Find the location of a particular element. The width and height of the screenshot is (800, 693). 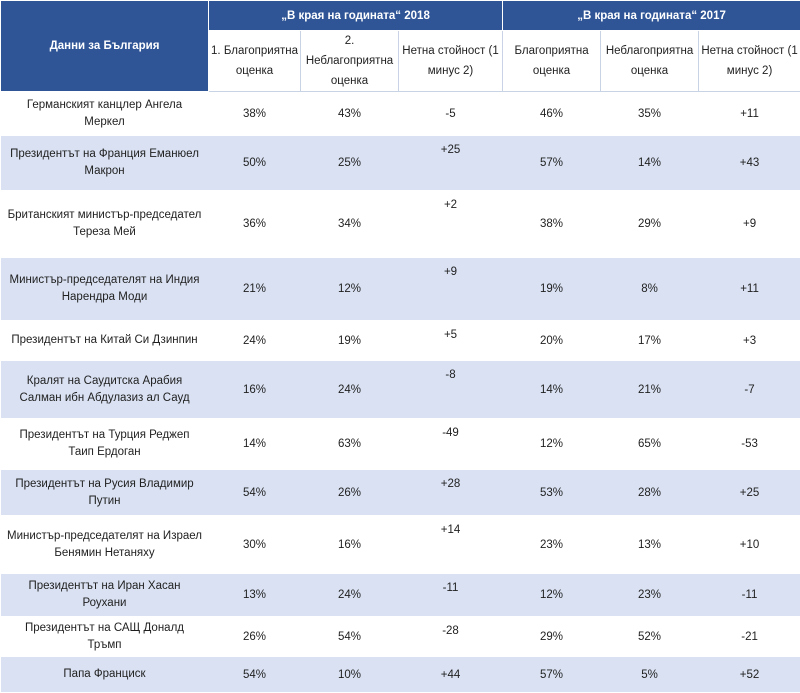

col-net-2017: Нетна стойност (1 минус 2) is located at coordinates (749, 61).